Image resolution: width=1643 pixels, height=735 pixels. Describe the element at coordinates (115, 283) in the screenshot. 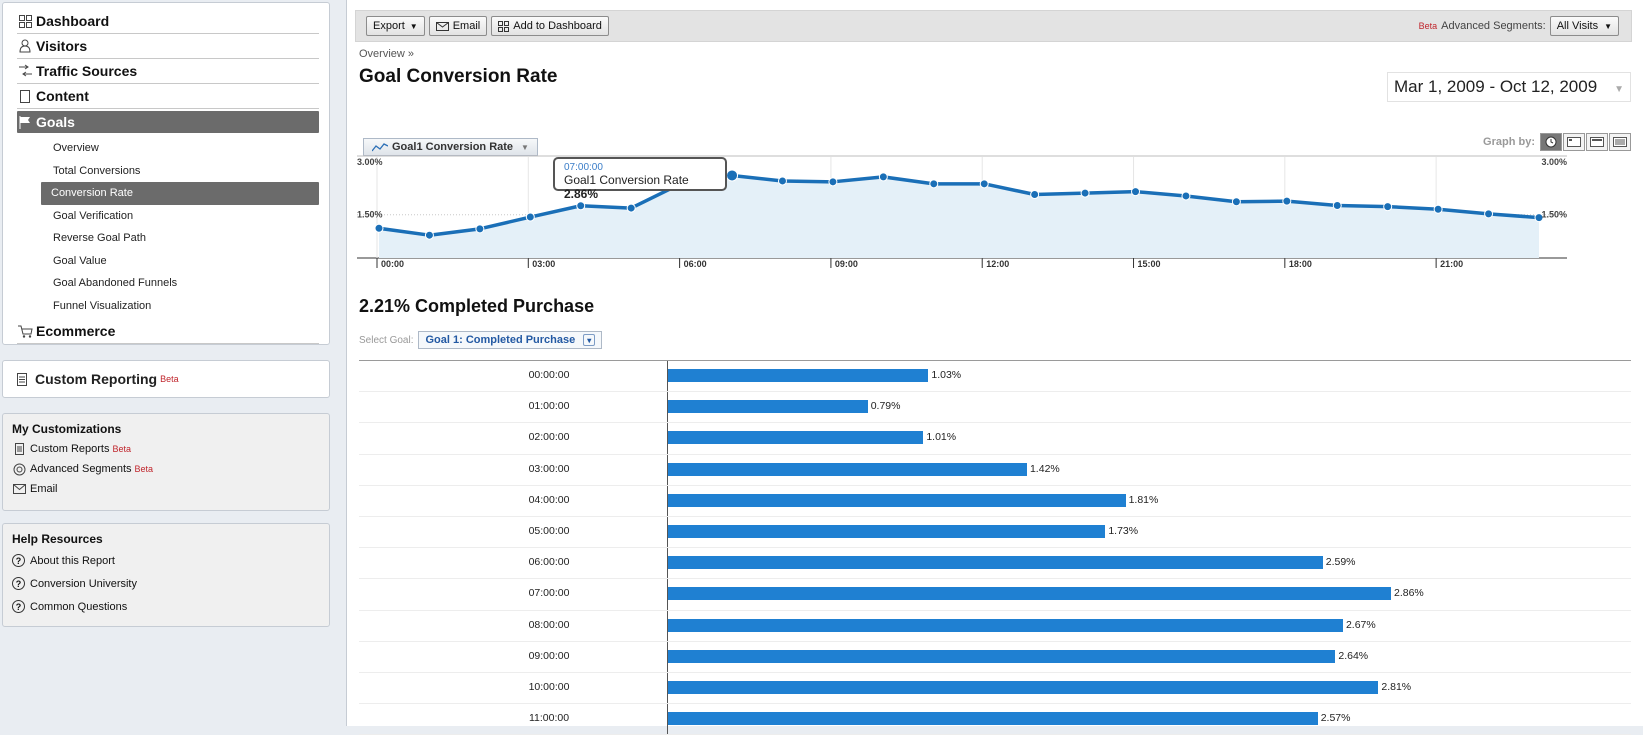

I see `sub-item-goal-abandoned-funnels: Goal Abandoned Funnels` at that location.